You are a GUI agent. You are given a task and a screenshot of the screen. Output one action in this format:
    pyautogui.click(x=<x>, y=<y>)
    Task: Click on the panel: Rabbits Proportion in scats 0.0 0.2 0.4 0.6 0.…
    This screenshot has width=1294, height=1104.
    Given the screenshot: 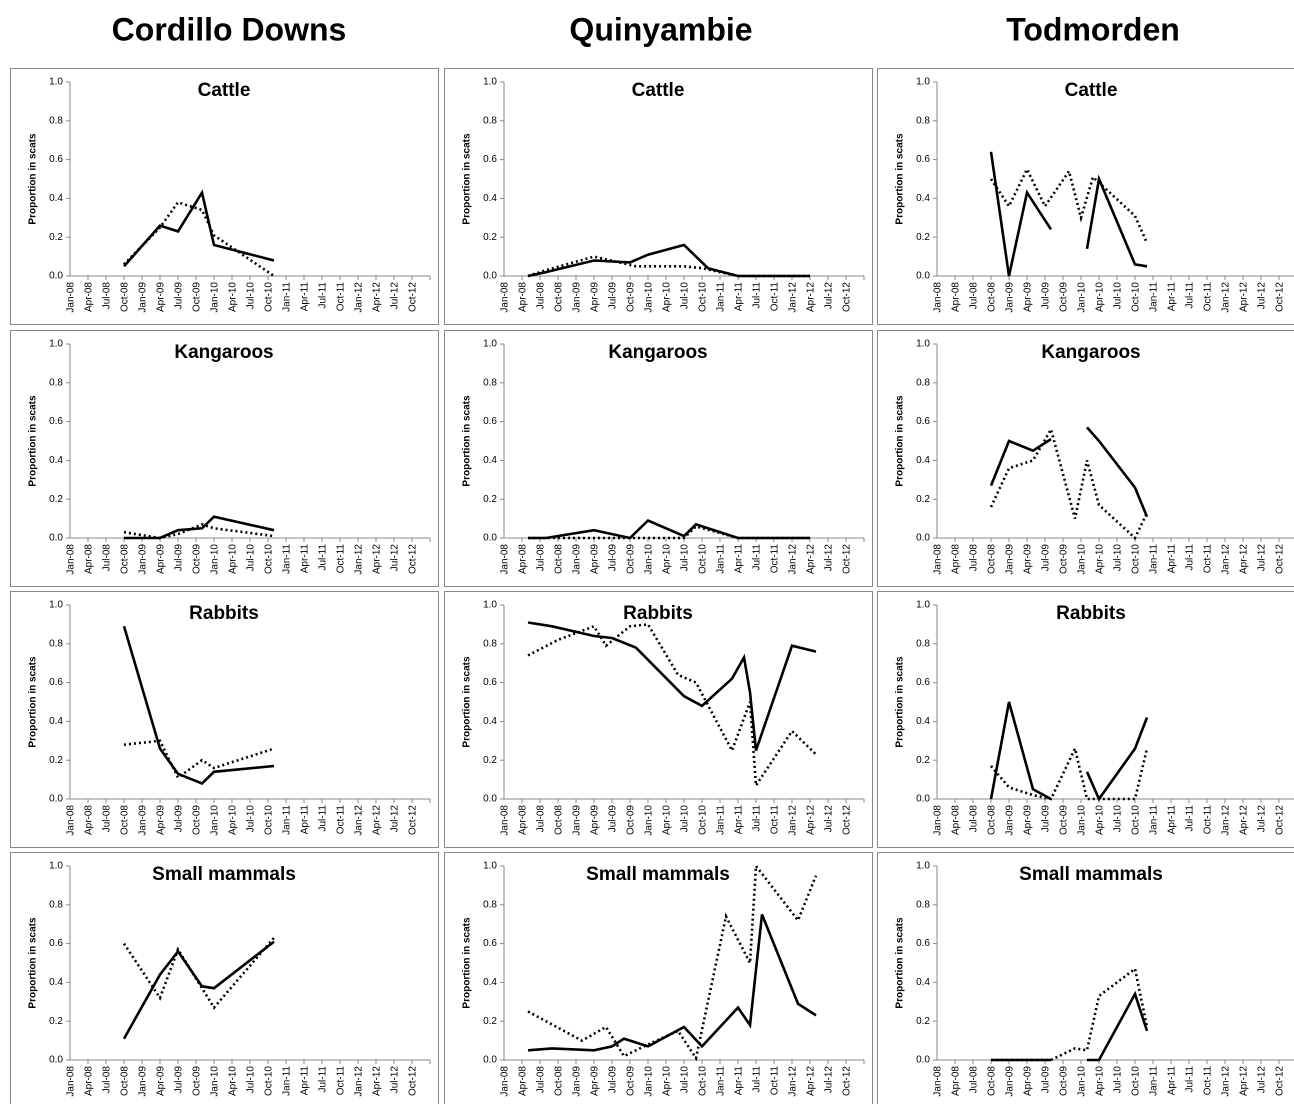 What is the action you would take?
    pyautogui.click(x=1085, y=719)
    